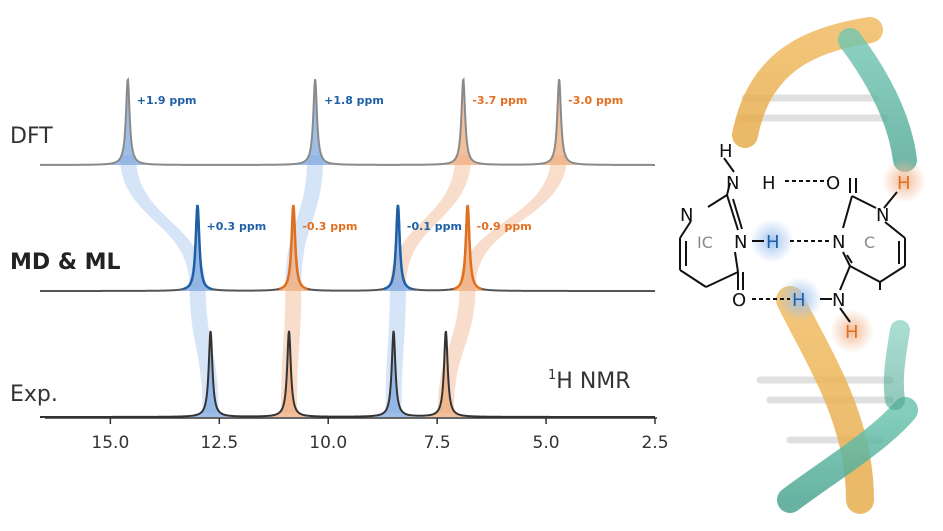  I want to click on shift-label: -0.1 ppm, so click(434, 226).